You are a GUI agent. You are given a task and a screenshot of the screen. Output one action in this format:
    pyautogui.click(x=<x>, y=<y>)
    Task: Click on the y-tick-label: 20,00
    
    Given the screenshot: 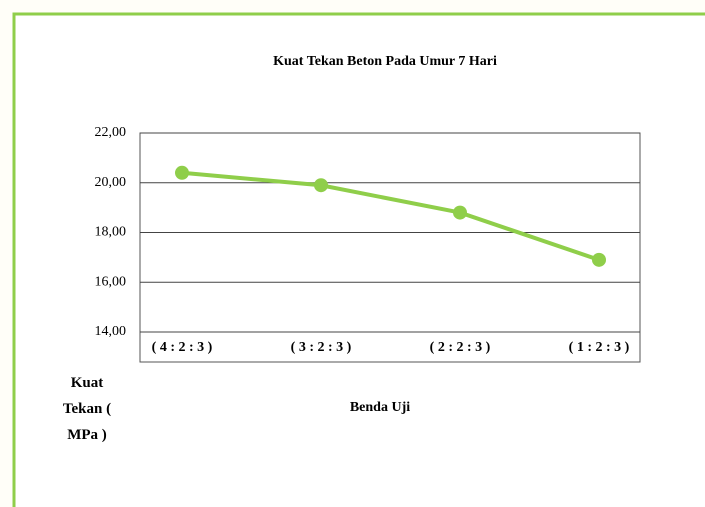 What is the action you would take?
    pyautogui.click(x=111, y=182)
    